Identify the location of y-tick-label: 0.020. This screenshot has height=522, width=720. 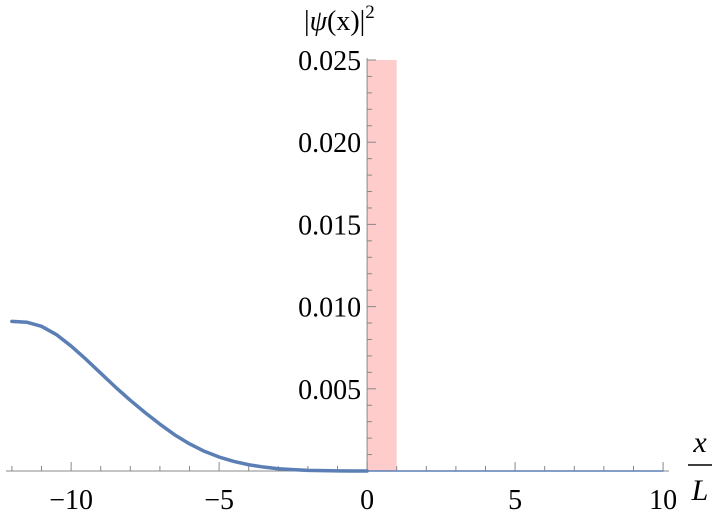
(329, 143).